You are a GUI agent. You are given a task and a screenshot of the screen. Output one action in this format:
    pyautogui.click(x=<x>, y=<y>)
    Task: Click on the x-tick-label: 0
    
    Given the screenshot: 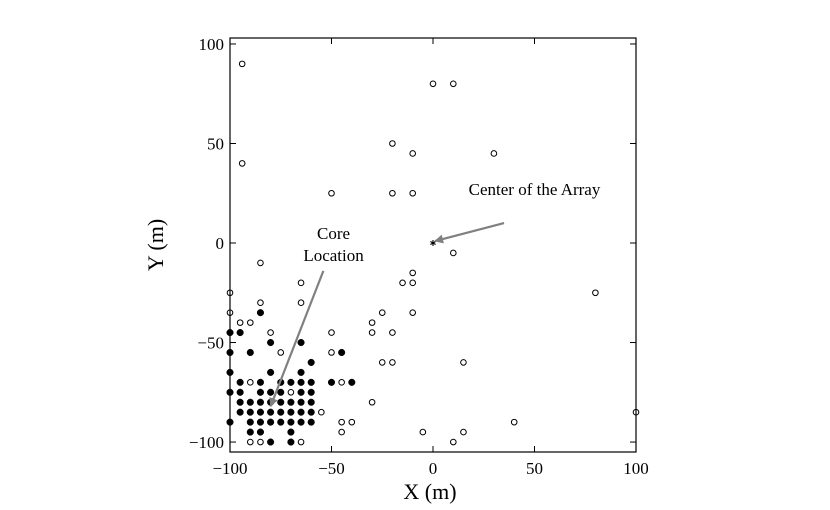 What is the action you would take?
    pyautogui.click(x=433, y=468)
    